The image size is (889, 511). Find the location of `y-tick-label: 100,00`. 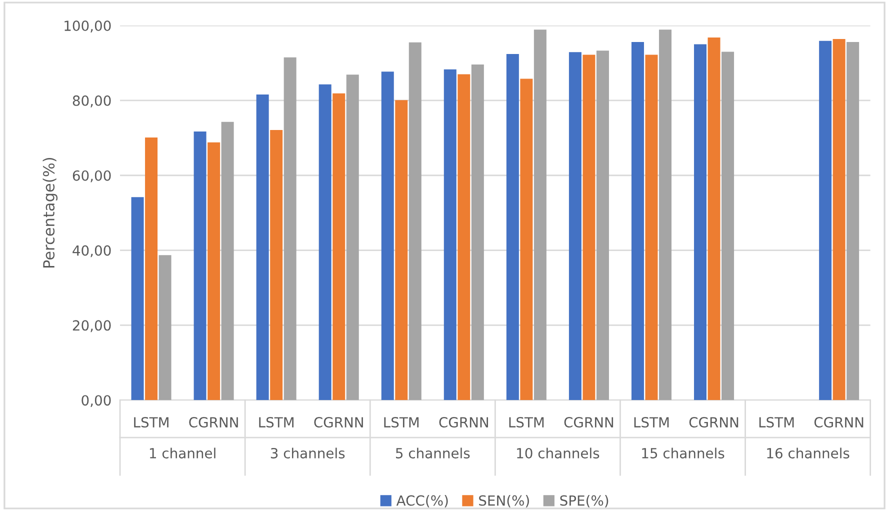

y-tick-label: 100,00 is located at coordinates (87, 26).